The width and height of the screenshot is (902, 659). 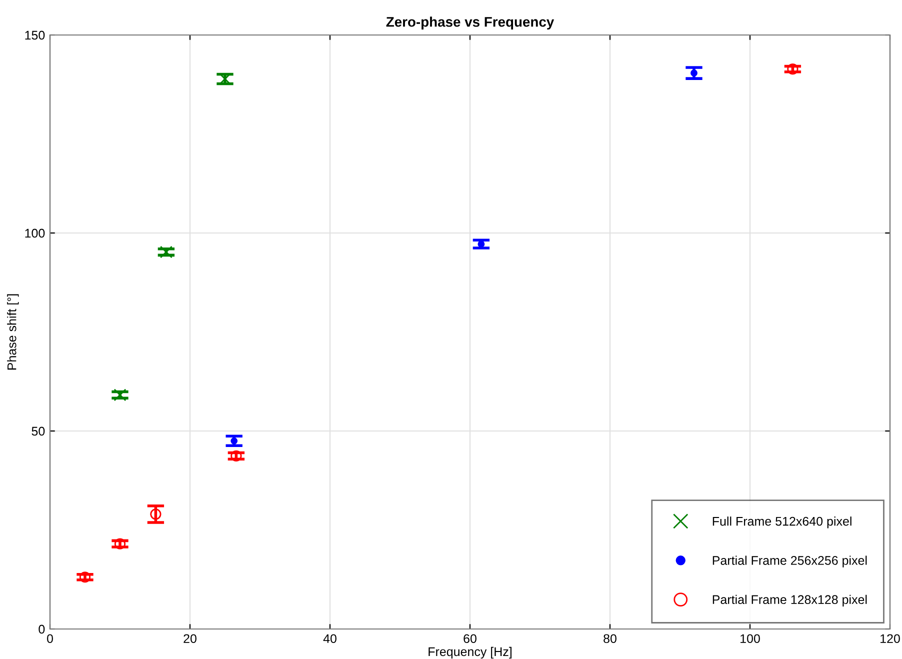 I want to click on y-axis-title: Phase shift [°], so click(x=13, y=332).